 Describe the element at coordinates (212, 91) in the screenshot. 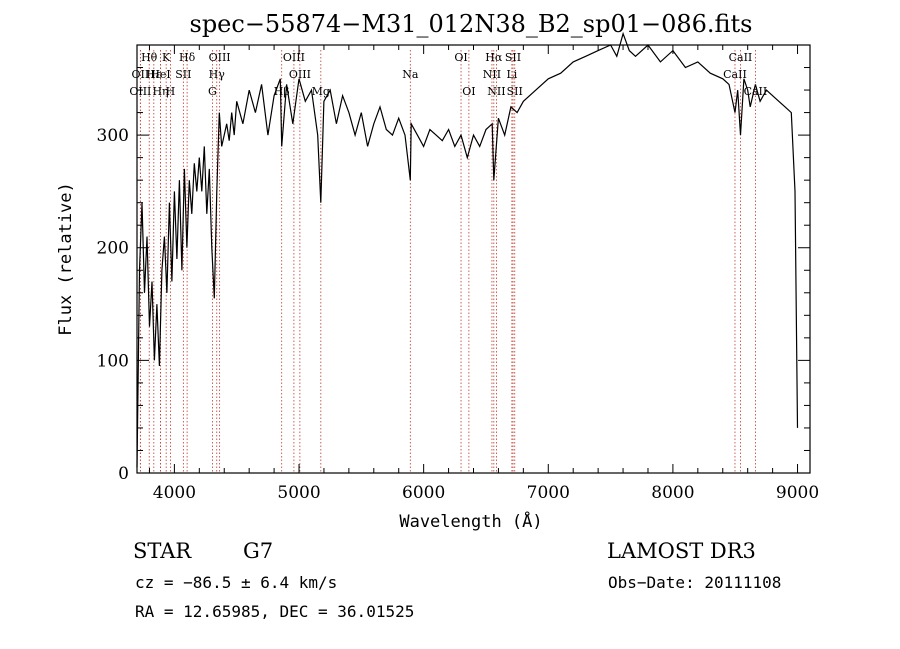

I see `spectral-line-label: G` at that location.